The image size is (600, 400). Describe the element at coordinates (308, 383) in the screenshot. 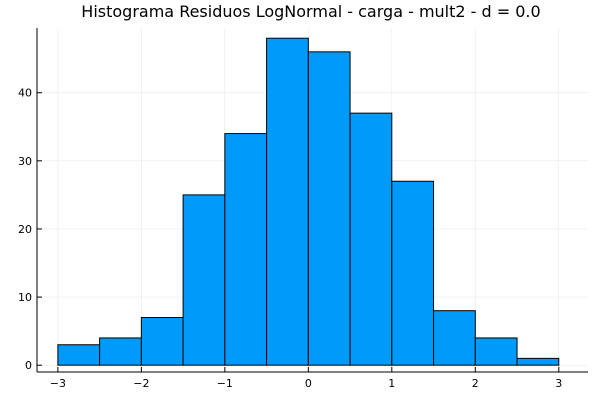

I see `x-tick-label: 0` at that location.